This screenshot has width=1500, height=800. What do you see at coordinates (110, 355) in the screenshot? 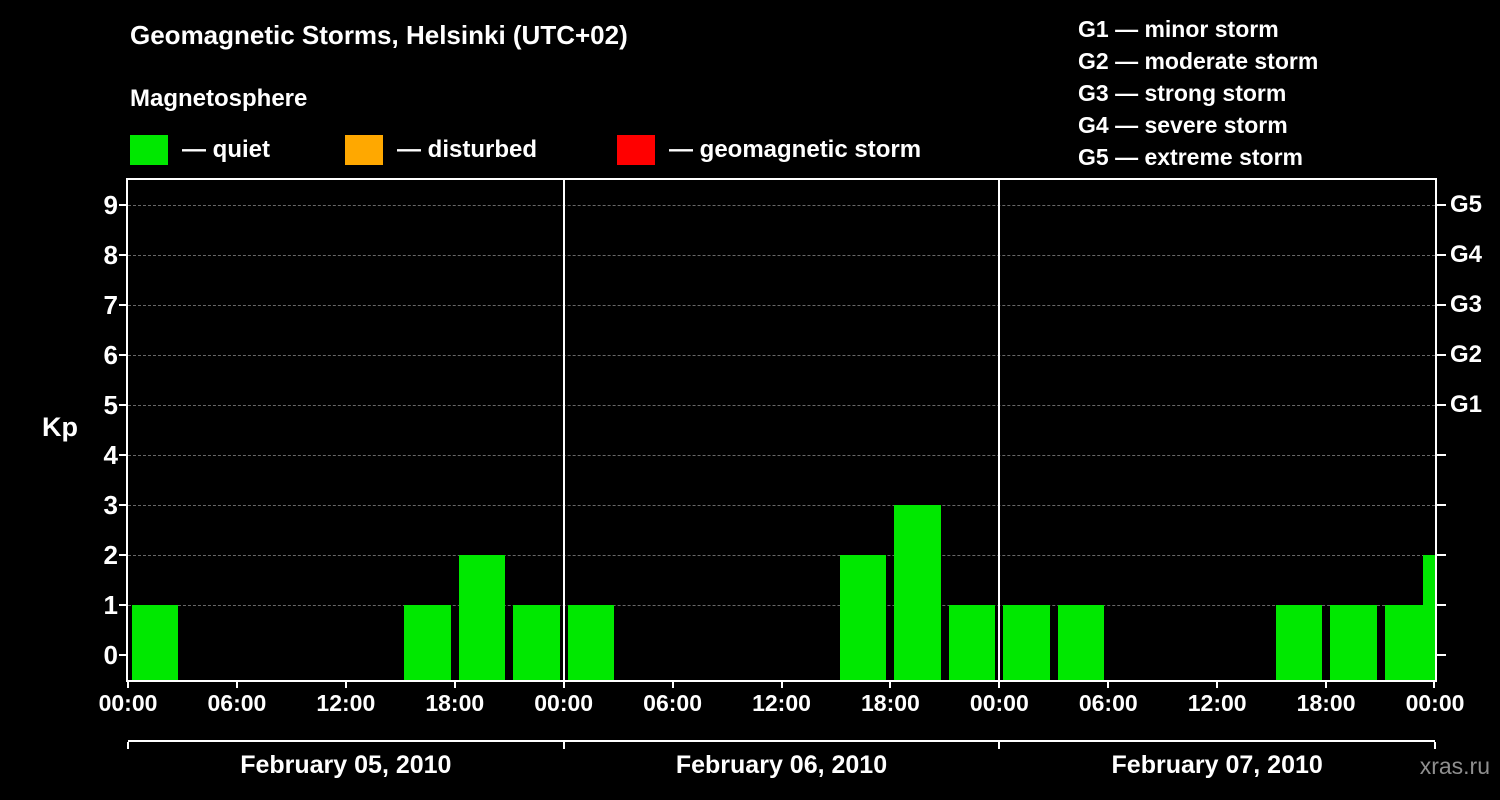
I see `y-tick-label: 6` at bounding box center [110, 355].